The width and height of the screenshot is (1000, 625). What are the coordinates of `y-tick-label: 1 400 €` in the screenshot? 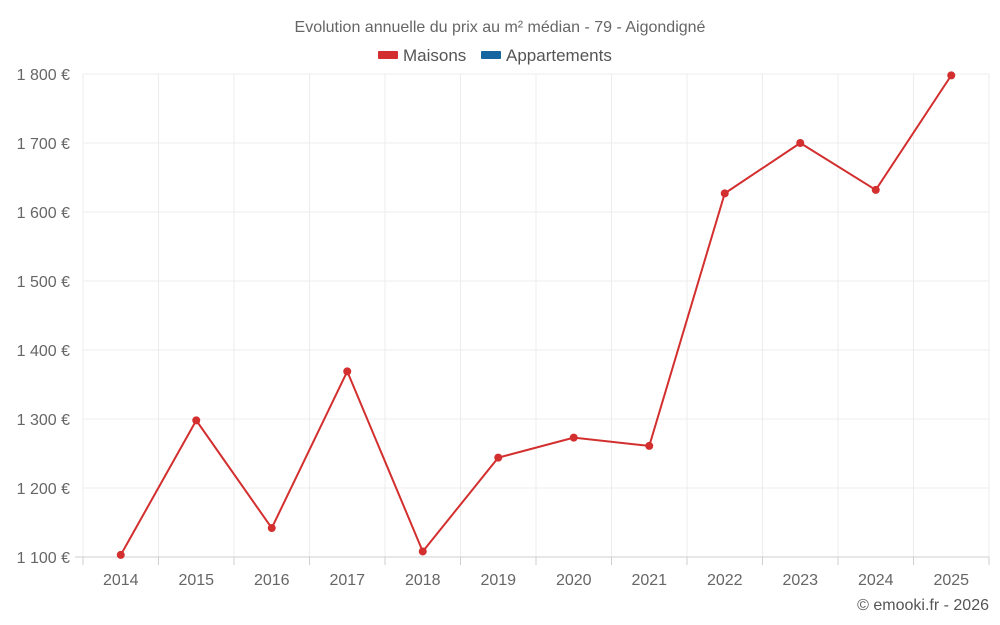 It's located at (43, 351).